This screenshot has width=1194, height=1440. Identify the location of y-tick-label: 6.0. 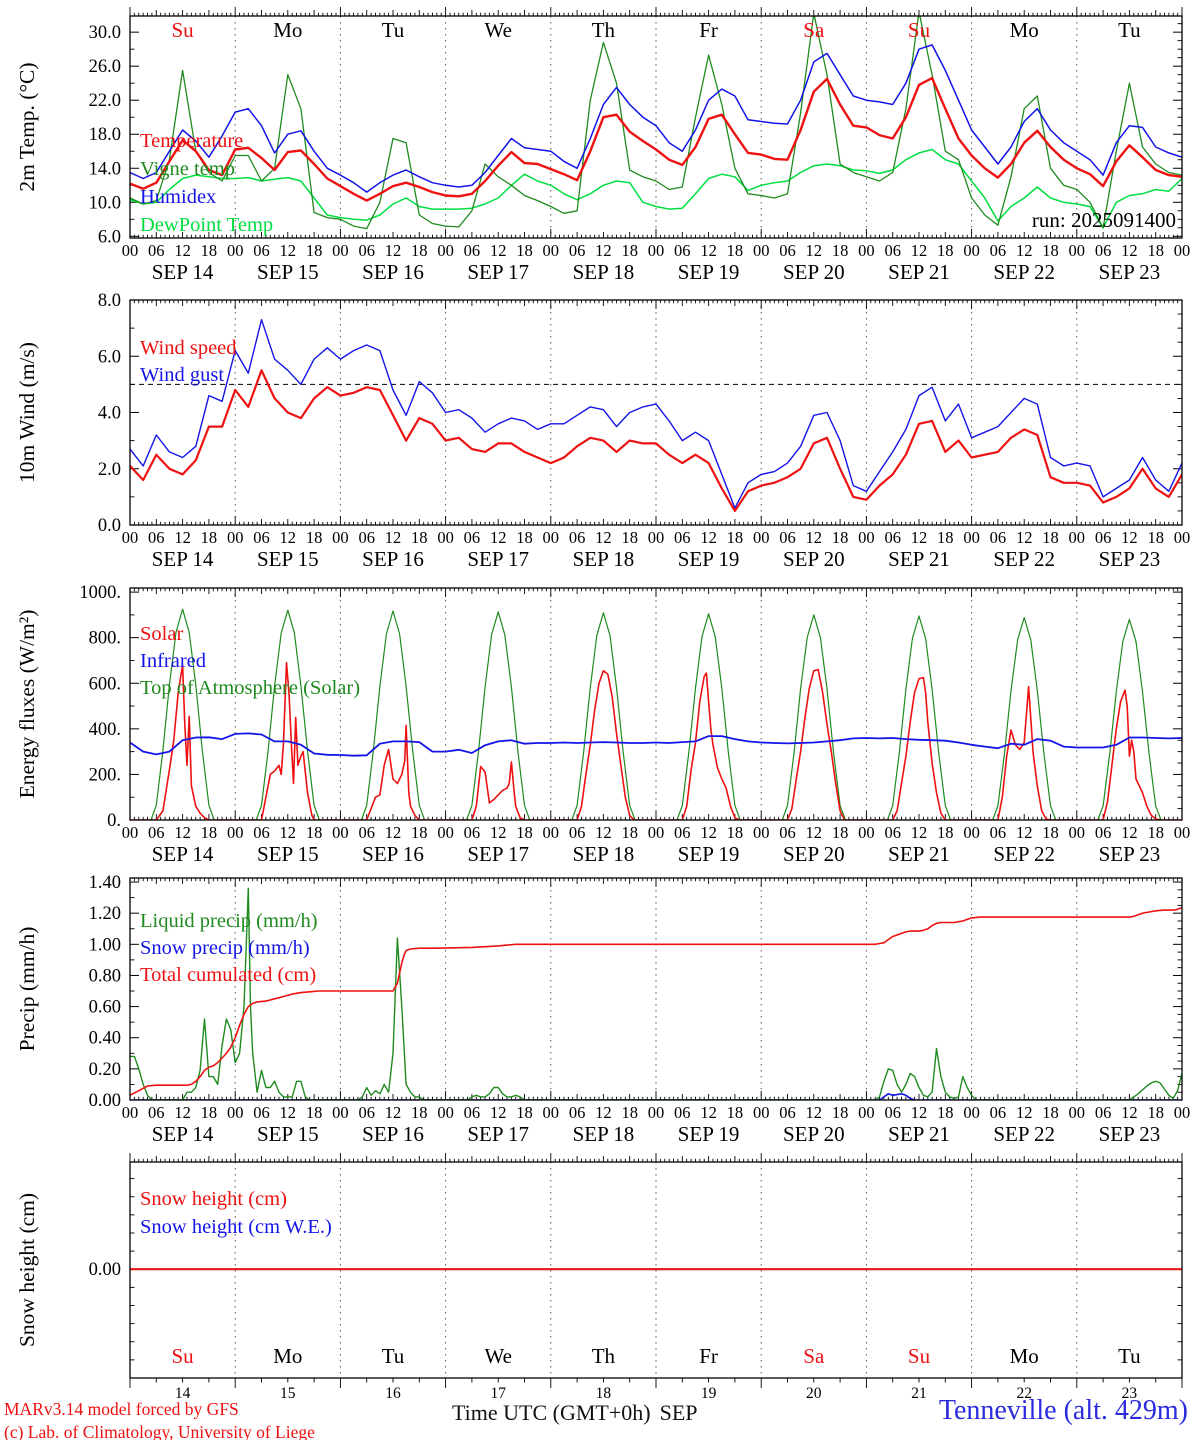
(109, 357).